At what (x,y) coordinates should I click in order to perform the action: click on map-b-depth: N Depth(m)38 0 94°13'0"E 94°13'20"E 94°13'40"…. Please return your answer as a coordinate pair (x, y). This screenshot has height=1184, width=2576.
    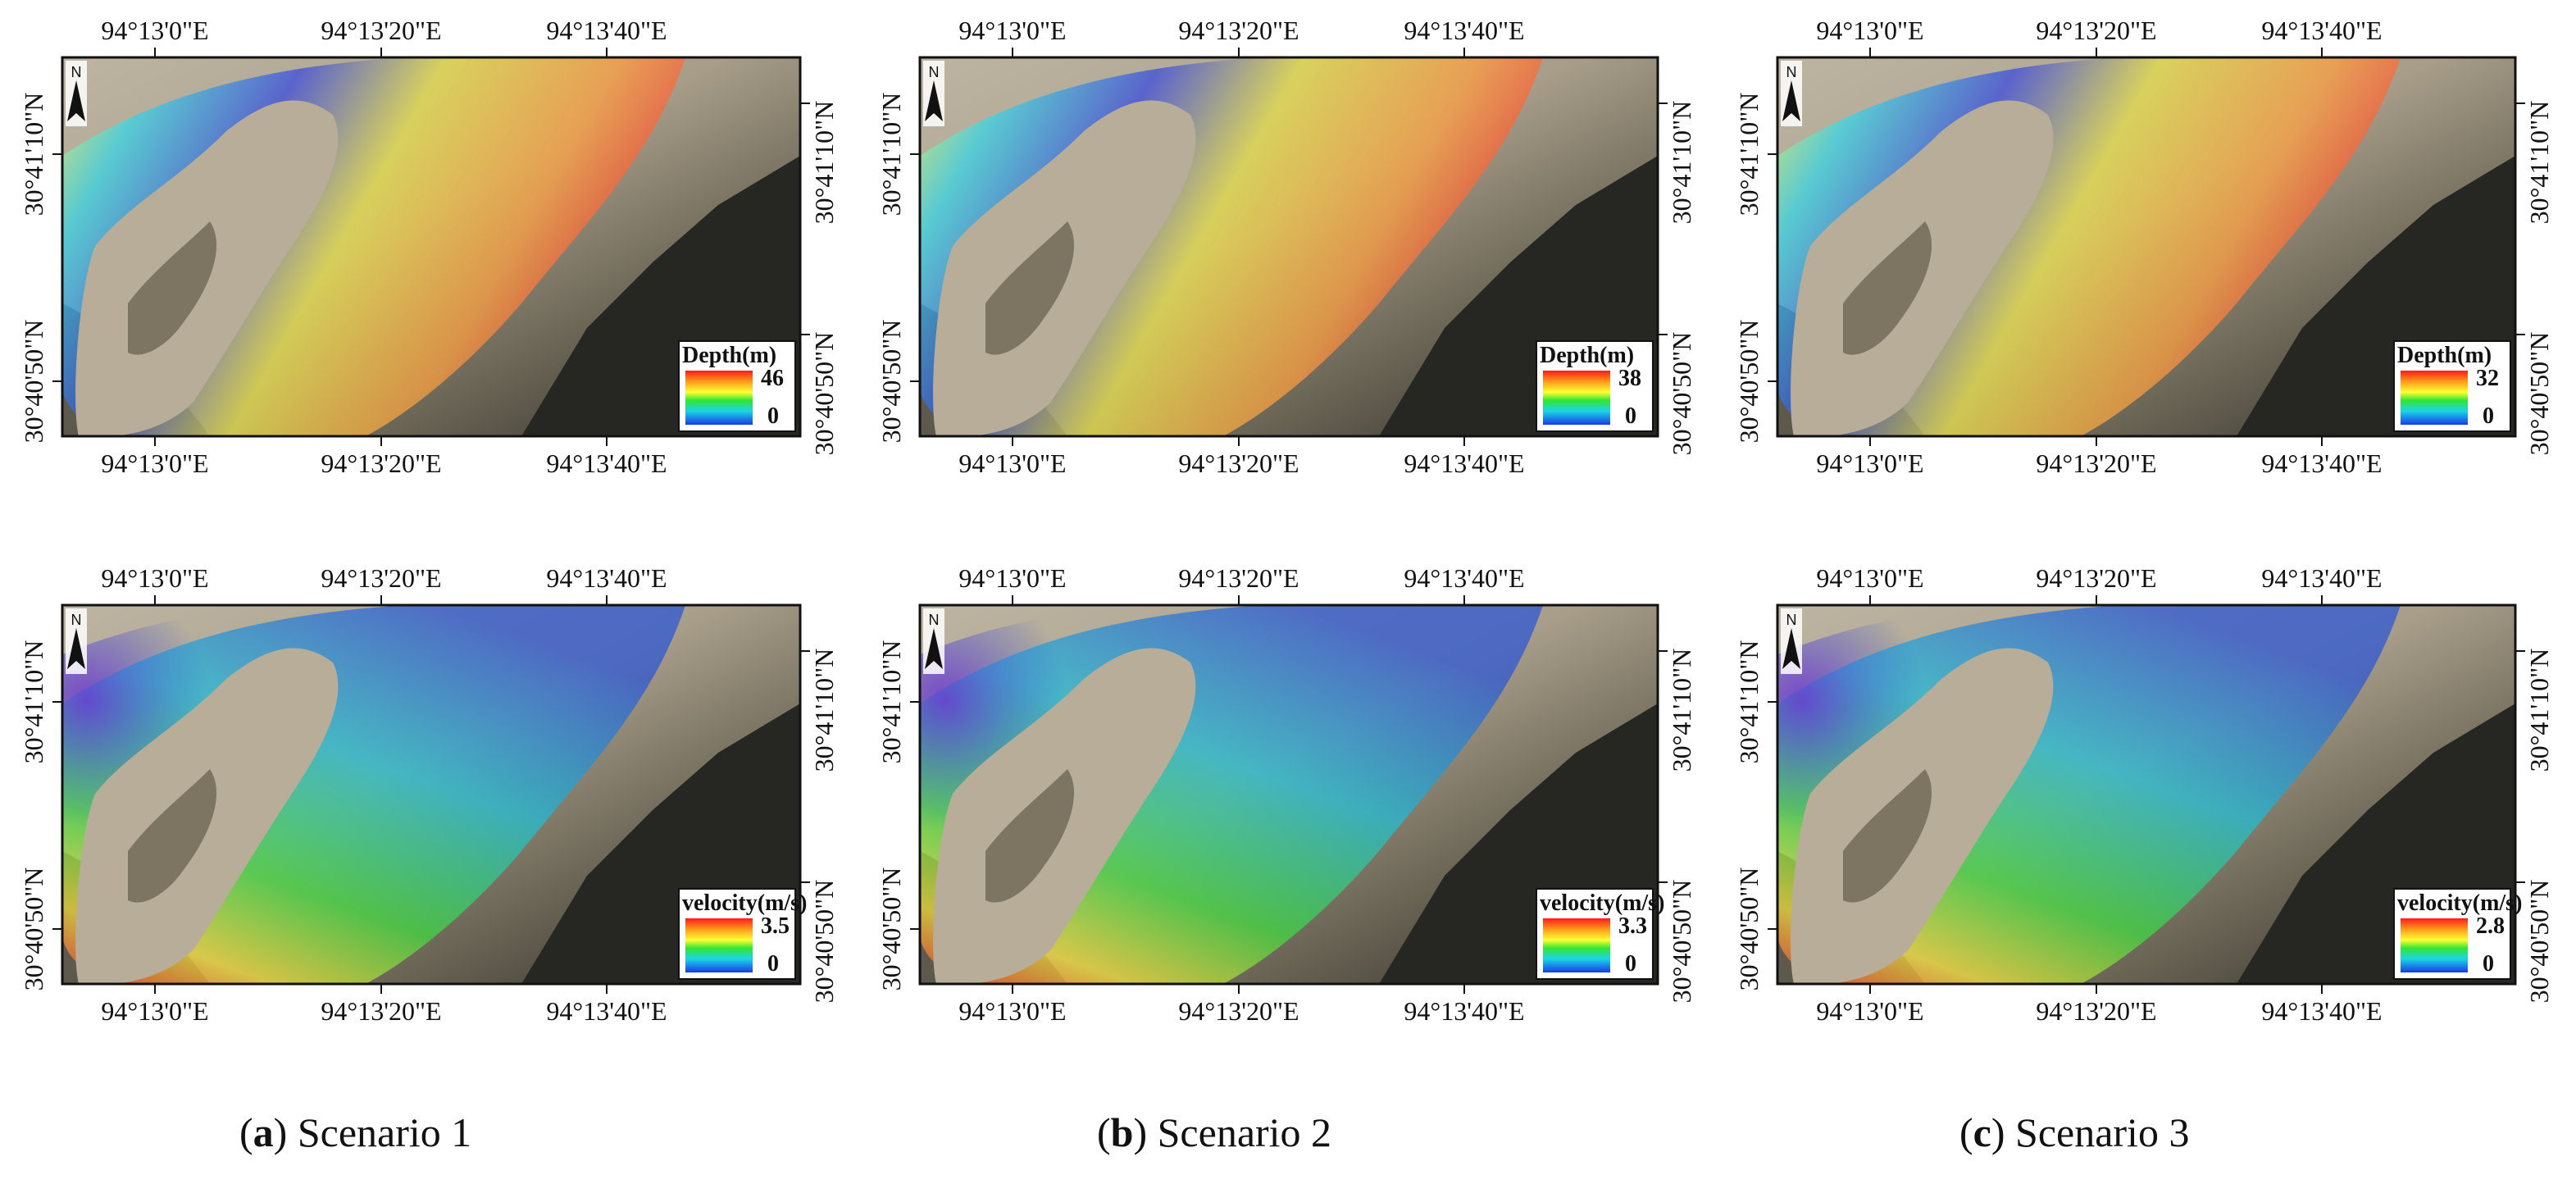
    Looking at the image, I should click on (1286, 247).